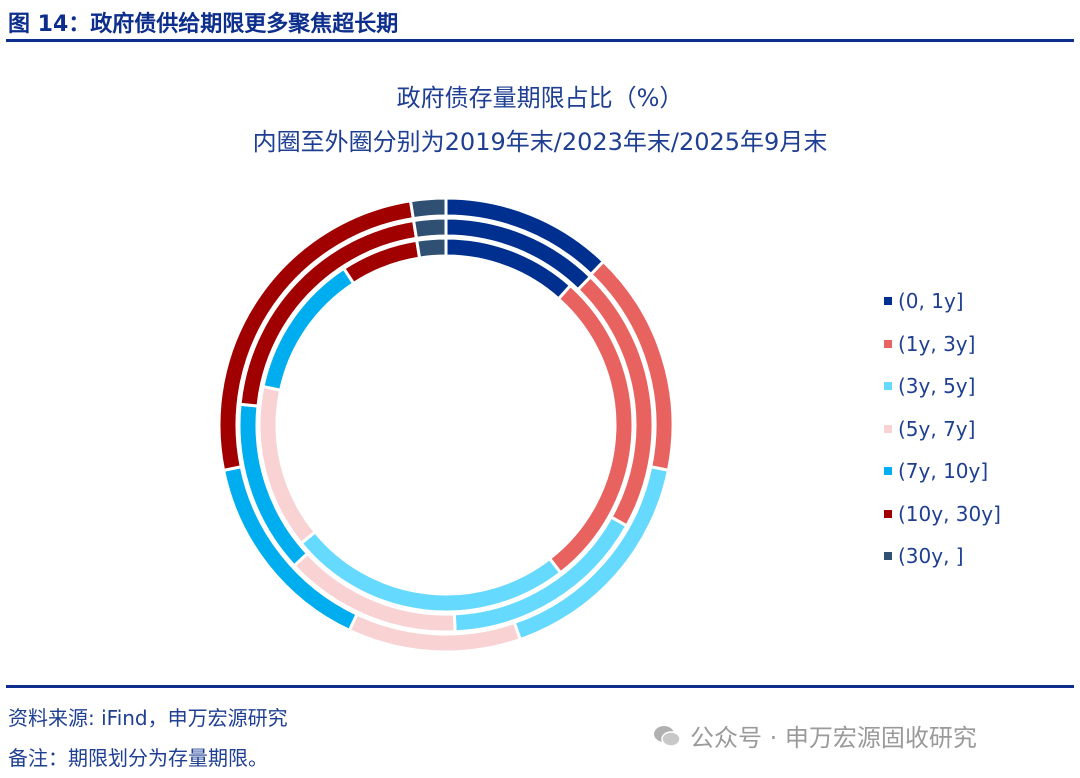  Describe the element at coordinates (931, 556) in the screenshot. I see `legend-label: (30y, ]` at that location.